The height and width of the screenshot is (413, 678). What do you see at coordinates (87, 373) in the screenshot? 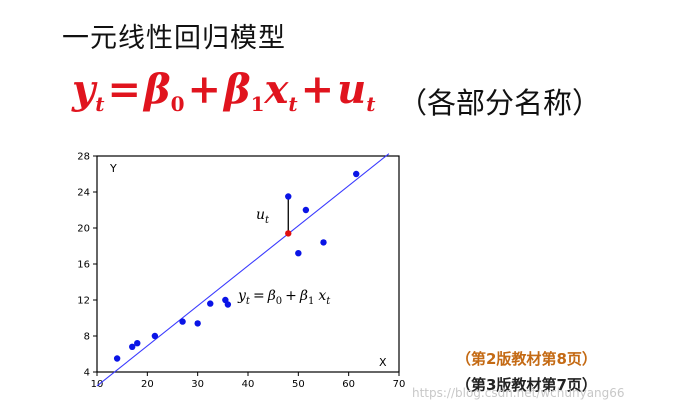
I see `y-tick-label: 4` at bounding box center [87, 373].